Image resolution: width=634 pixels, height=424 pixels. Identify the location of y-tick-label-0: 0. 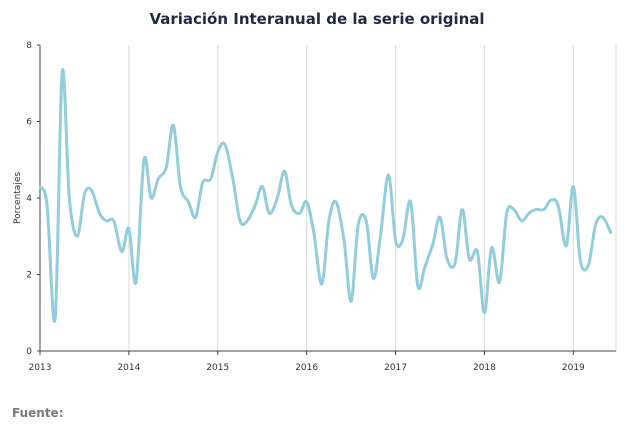
(29, 352).